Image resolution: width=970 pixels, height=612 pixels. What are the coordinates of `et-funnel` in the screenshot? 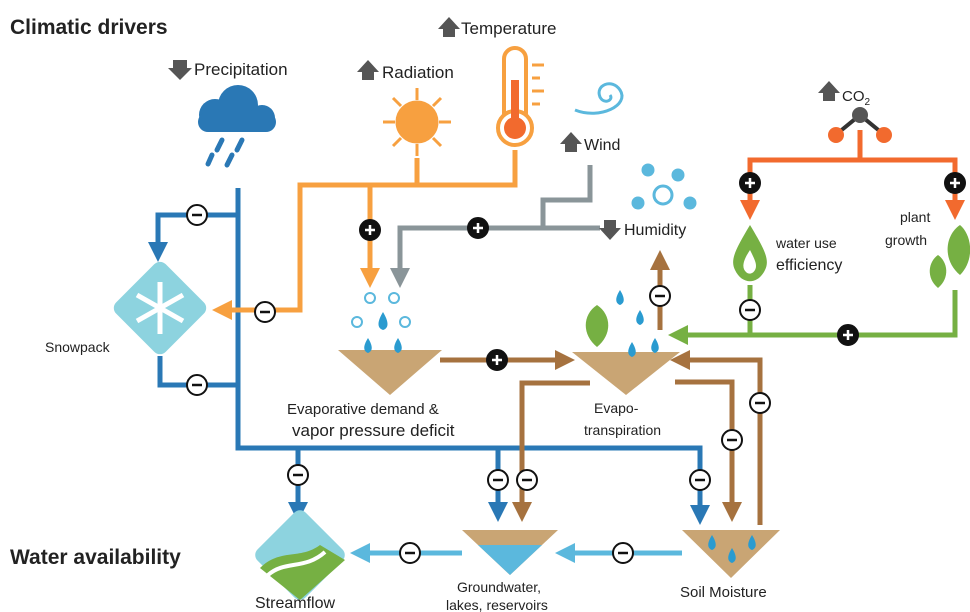 It's located at (626, 342).